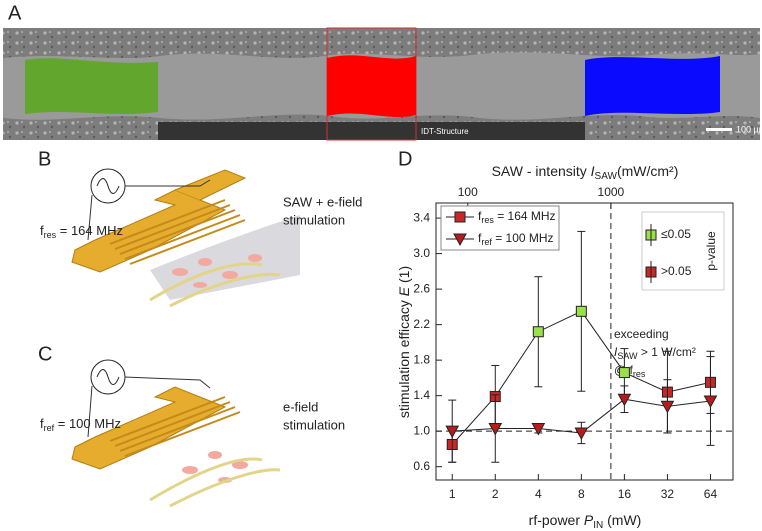 Image resolution: width=762 pixels, height=531 pixels. What do you see at coordinates (210, 185) in the screenshot?
I see `pad` at bounding box center [210, 185].